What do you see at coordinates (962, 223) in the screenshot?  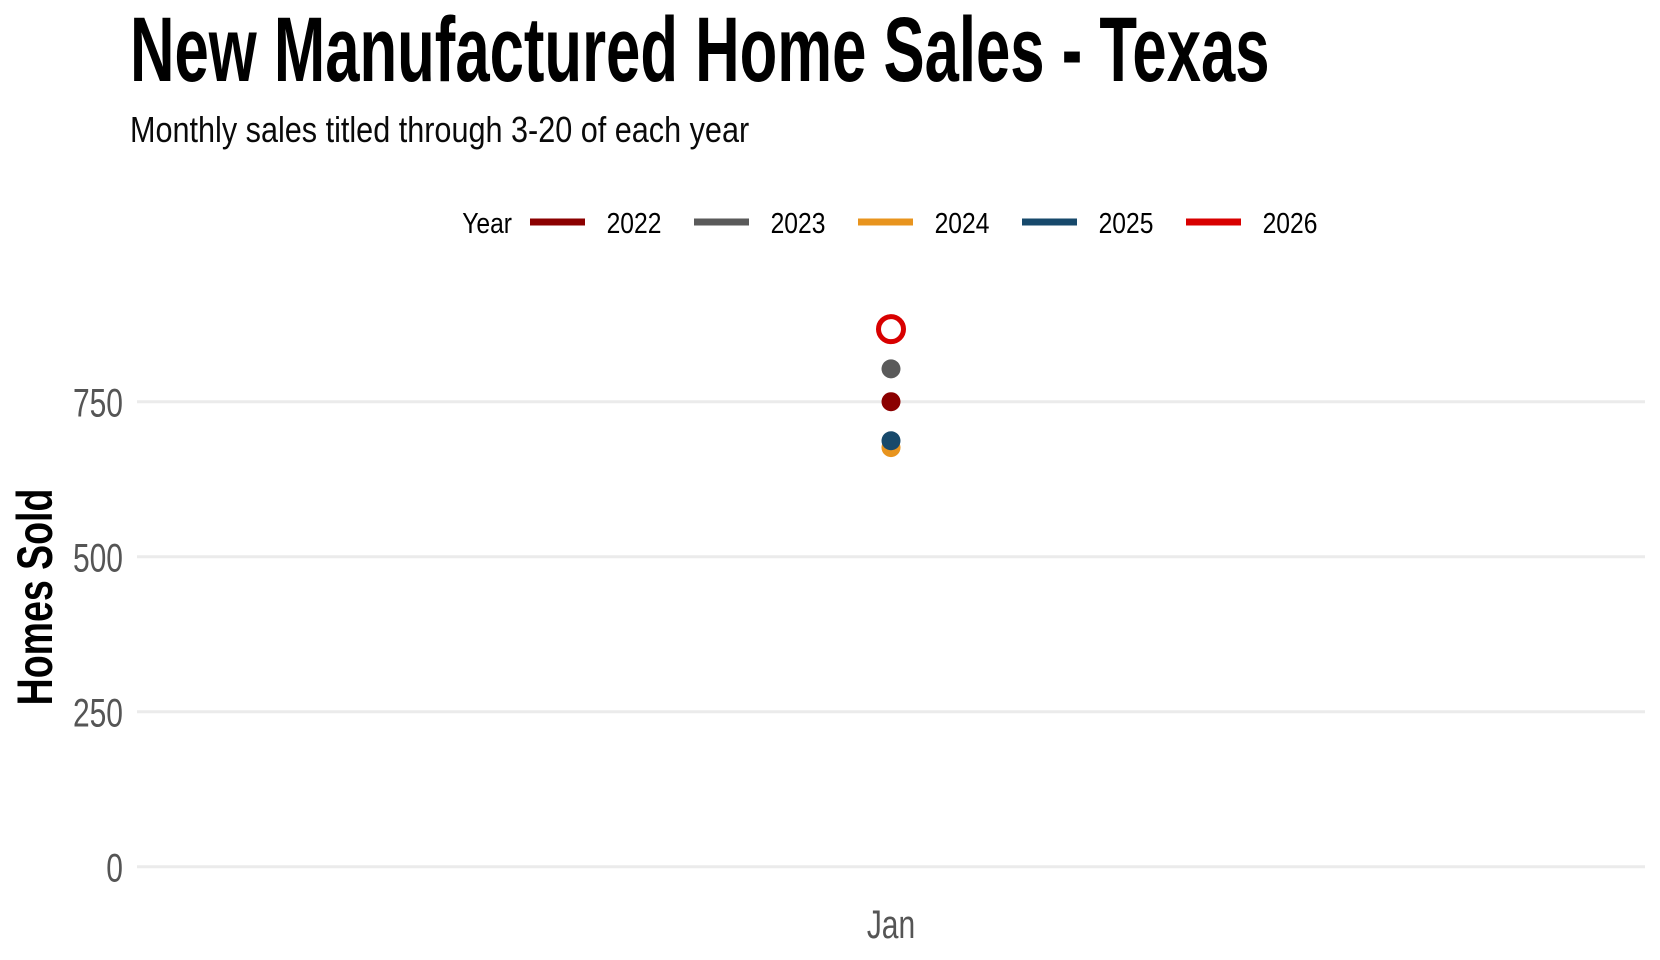 I see `legend-label-2024: 2024` at bounding box center [962, 223].